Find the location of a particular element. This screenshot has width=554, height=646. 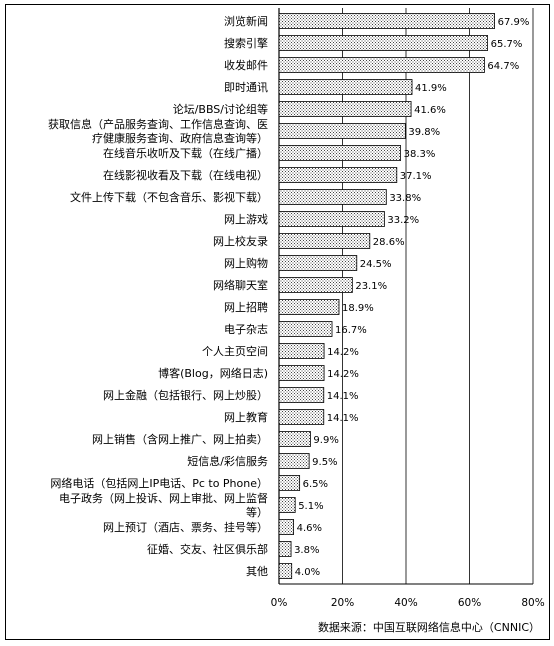

x-tick-label: 20% is located at coordinates (342, 603).